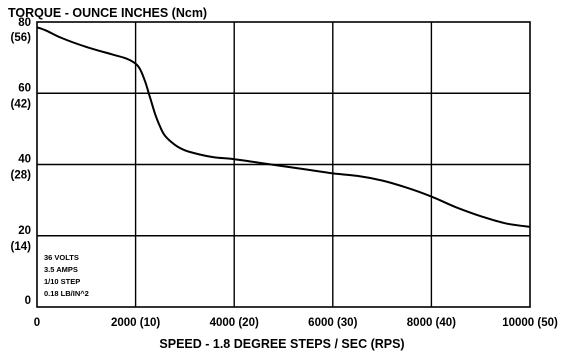 The width and height of the screenshot is (565, 359). I want to click on y-tick-label-0: 80, so click(24, 23).